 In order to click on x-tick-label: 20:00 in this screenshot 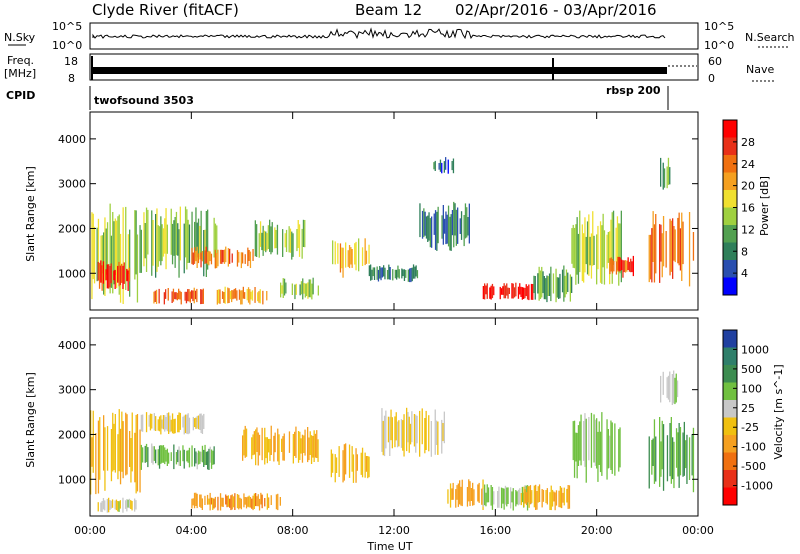, I will do `click(597, 530)`.